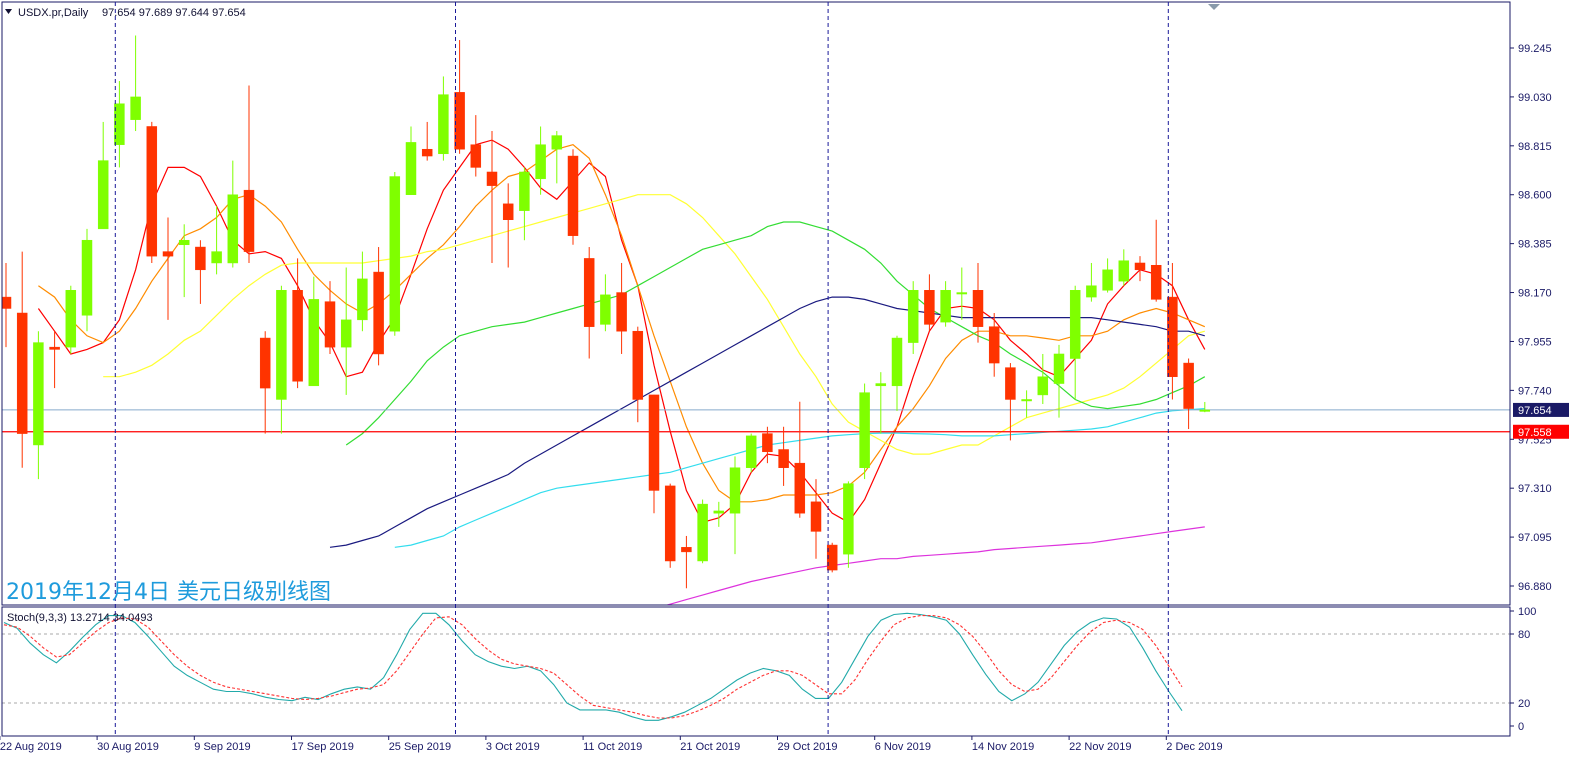 This screenshot has width=1576, height=762. I want to click on price-axis-label: 97.955, so click(1535, 342).